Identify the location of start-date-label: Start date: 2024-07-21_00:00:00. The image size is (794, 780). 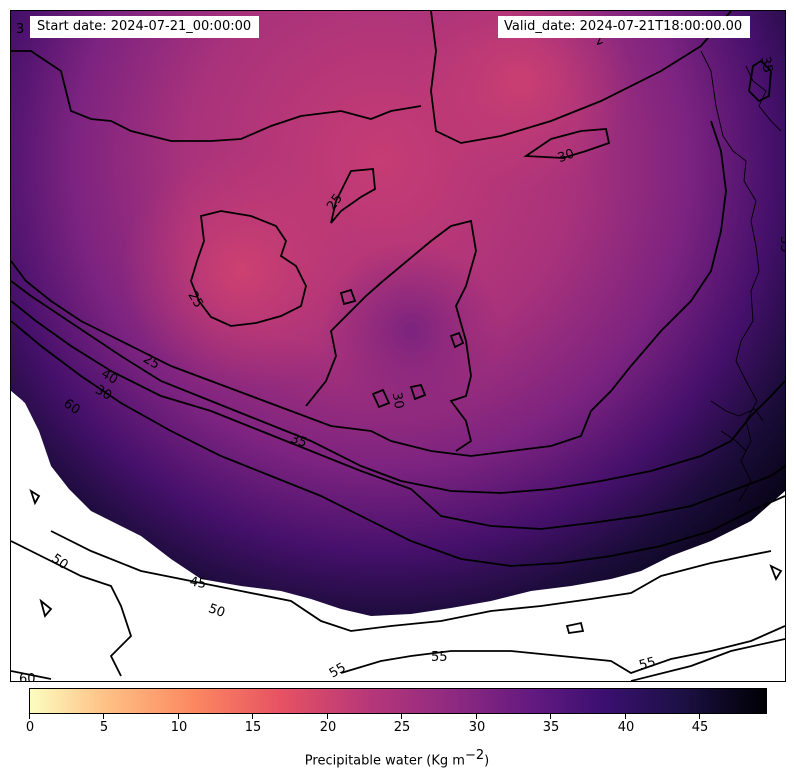
(145, 27).